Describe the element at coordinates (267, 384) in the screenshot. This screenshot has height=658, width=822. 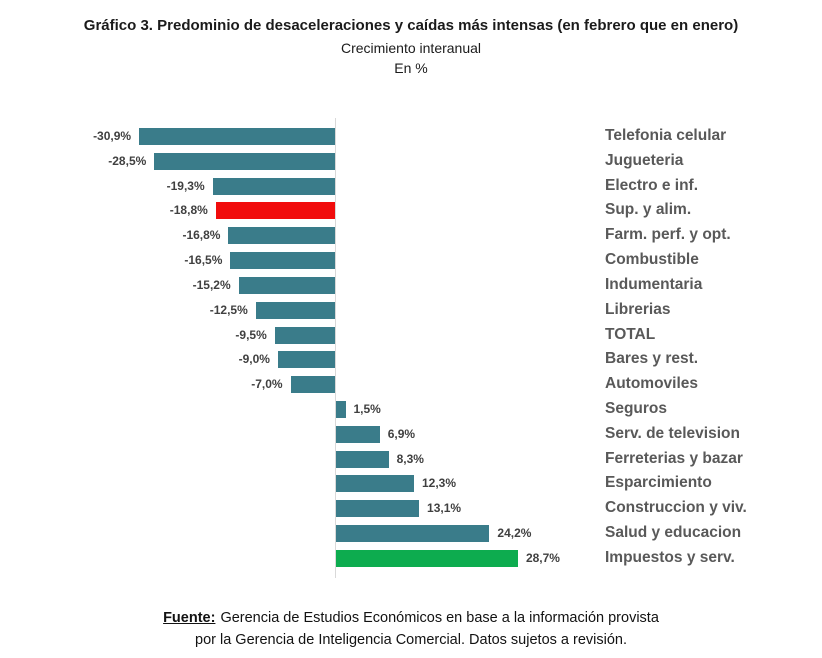
I see `bar-value-label: -7,0%` at that location.